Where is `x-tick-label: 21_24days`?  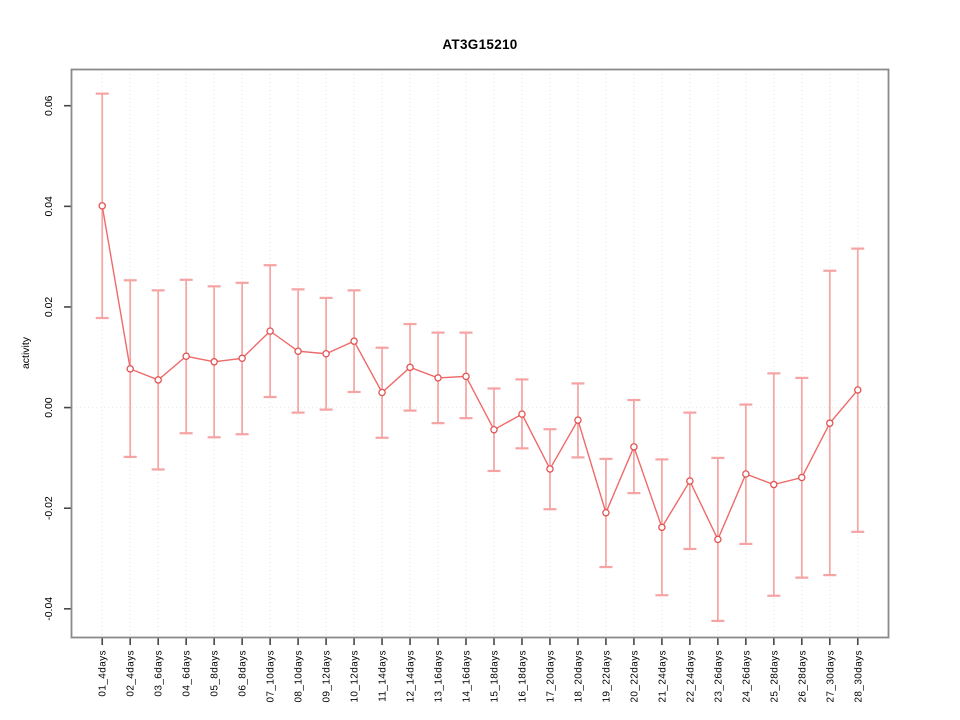 x-tick-label: 21_24days is located at coordinates (662, 676).